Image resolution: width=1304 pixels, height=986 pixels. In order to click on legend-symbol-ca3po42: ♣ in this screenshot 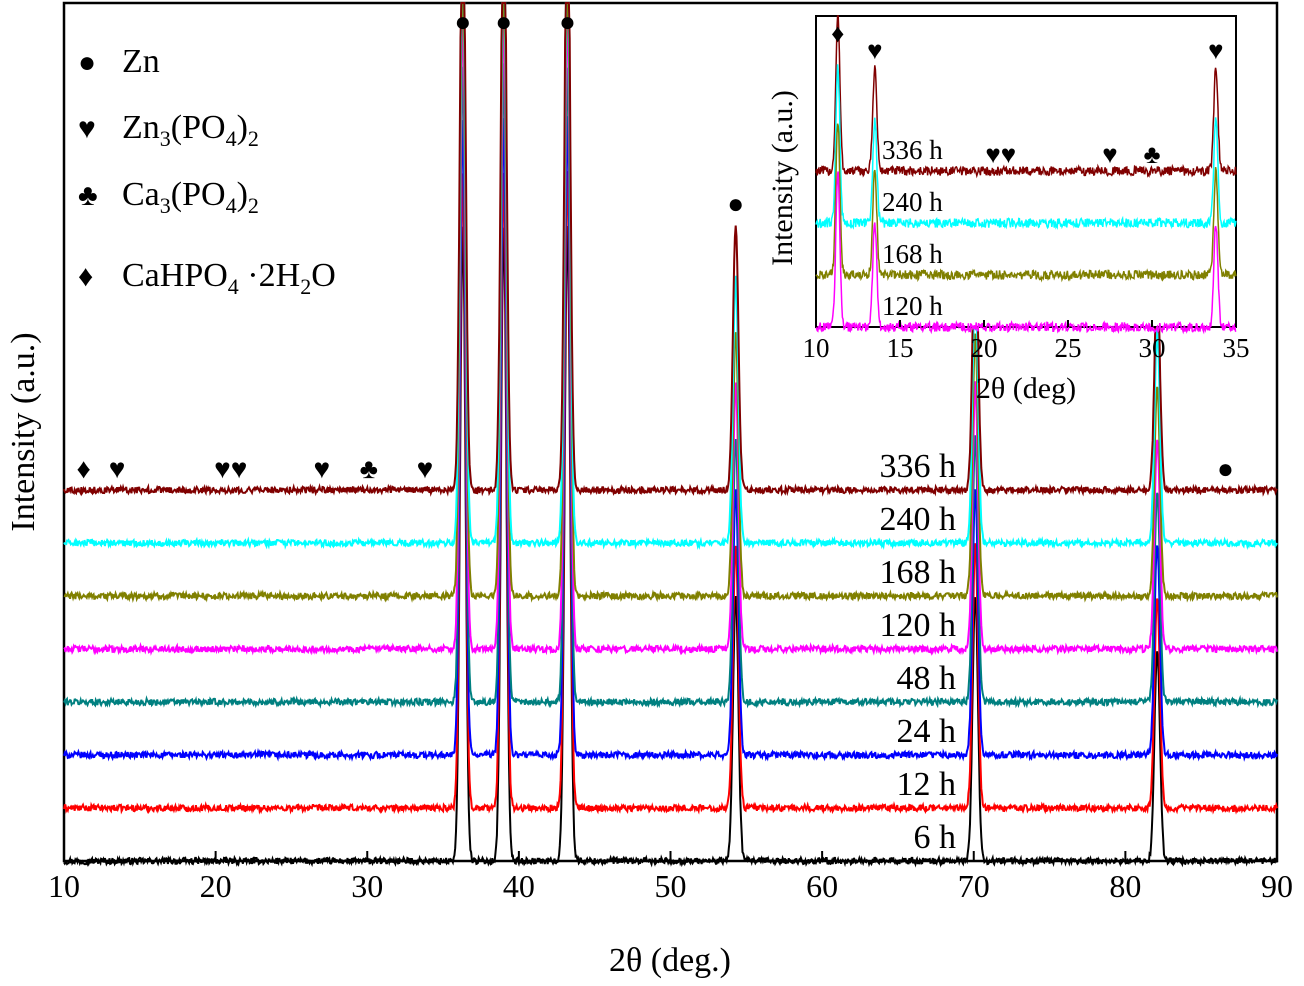, I will do `click(88, 195)`.